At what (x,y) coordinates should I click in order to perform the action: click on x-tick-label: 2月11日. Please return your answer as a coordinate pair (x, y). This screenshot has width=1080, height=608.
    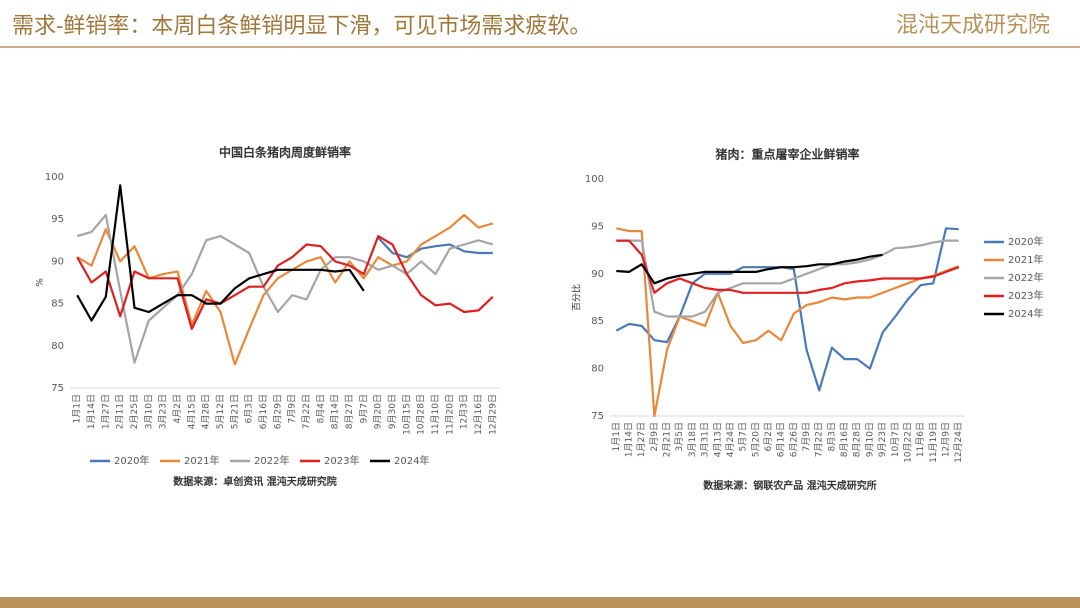
    Looking at the image, I should click on (120, 411).